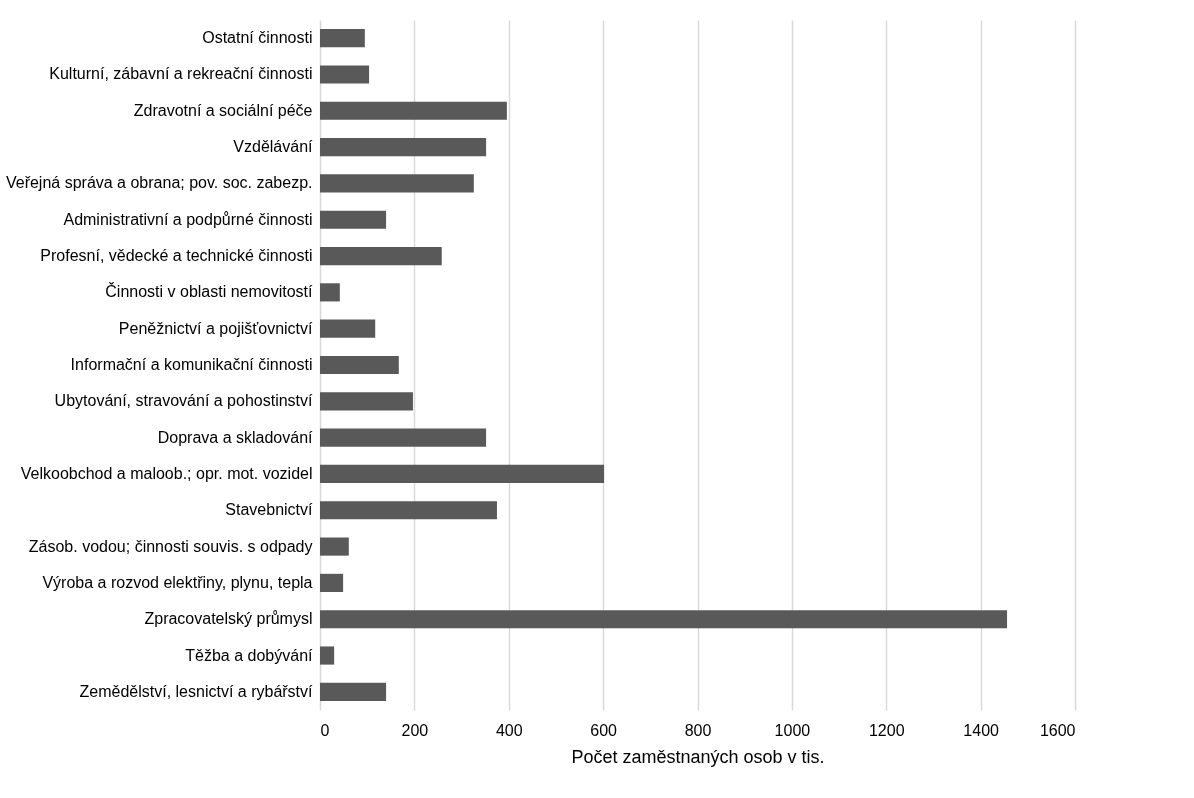  What do you see at coordinates (235, 437) in the screenshot?
I see `y-tick-label: Doprava a skladování` at bounding box center [235, 437].